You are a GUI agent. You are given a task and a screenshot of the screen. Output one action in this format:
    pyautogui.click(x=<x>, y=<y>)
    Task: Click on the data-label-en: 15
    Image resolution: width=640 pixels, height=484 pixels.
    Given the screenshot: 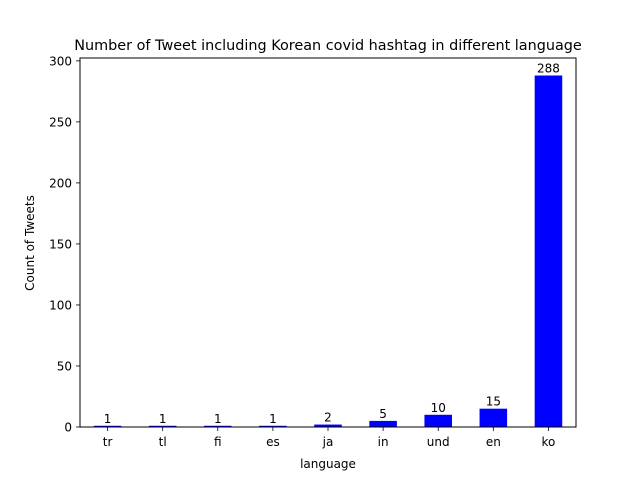 What is the action you would take?
    pyautogui.click(x=493, y=402)
    